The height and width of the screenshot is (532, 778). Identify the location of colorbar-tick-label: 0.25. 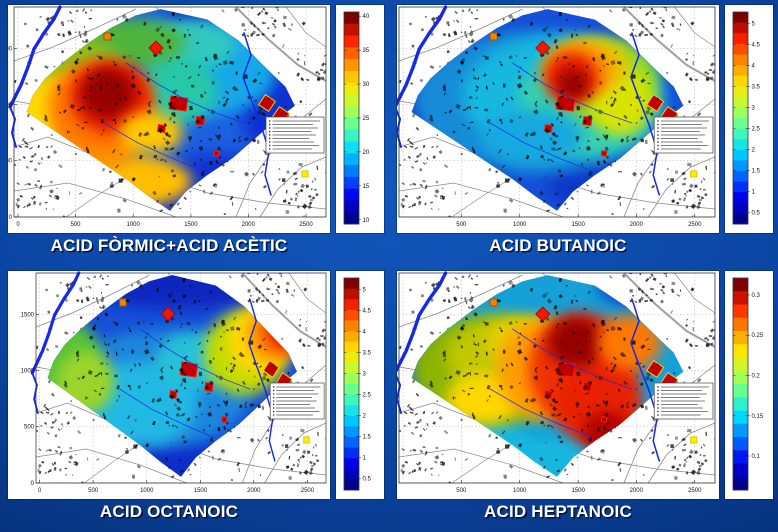
(758, 336).